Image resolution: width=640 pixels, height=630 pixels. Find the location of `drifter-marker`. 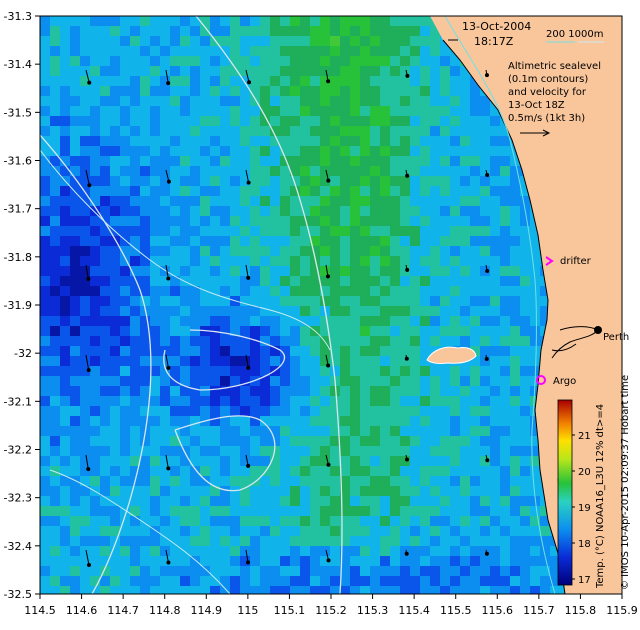

drifter-marker is located at coordinates (549, 261).